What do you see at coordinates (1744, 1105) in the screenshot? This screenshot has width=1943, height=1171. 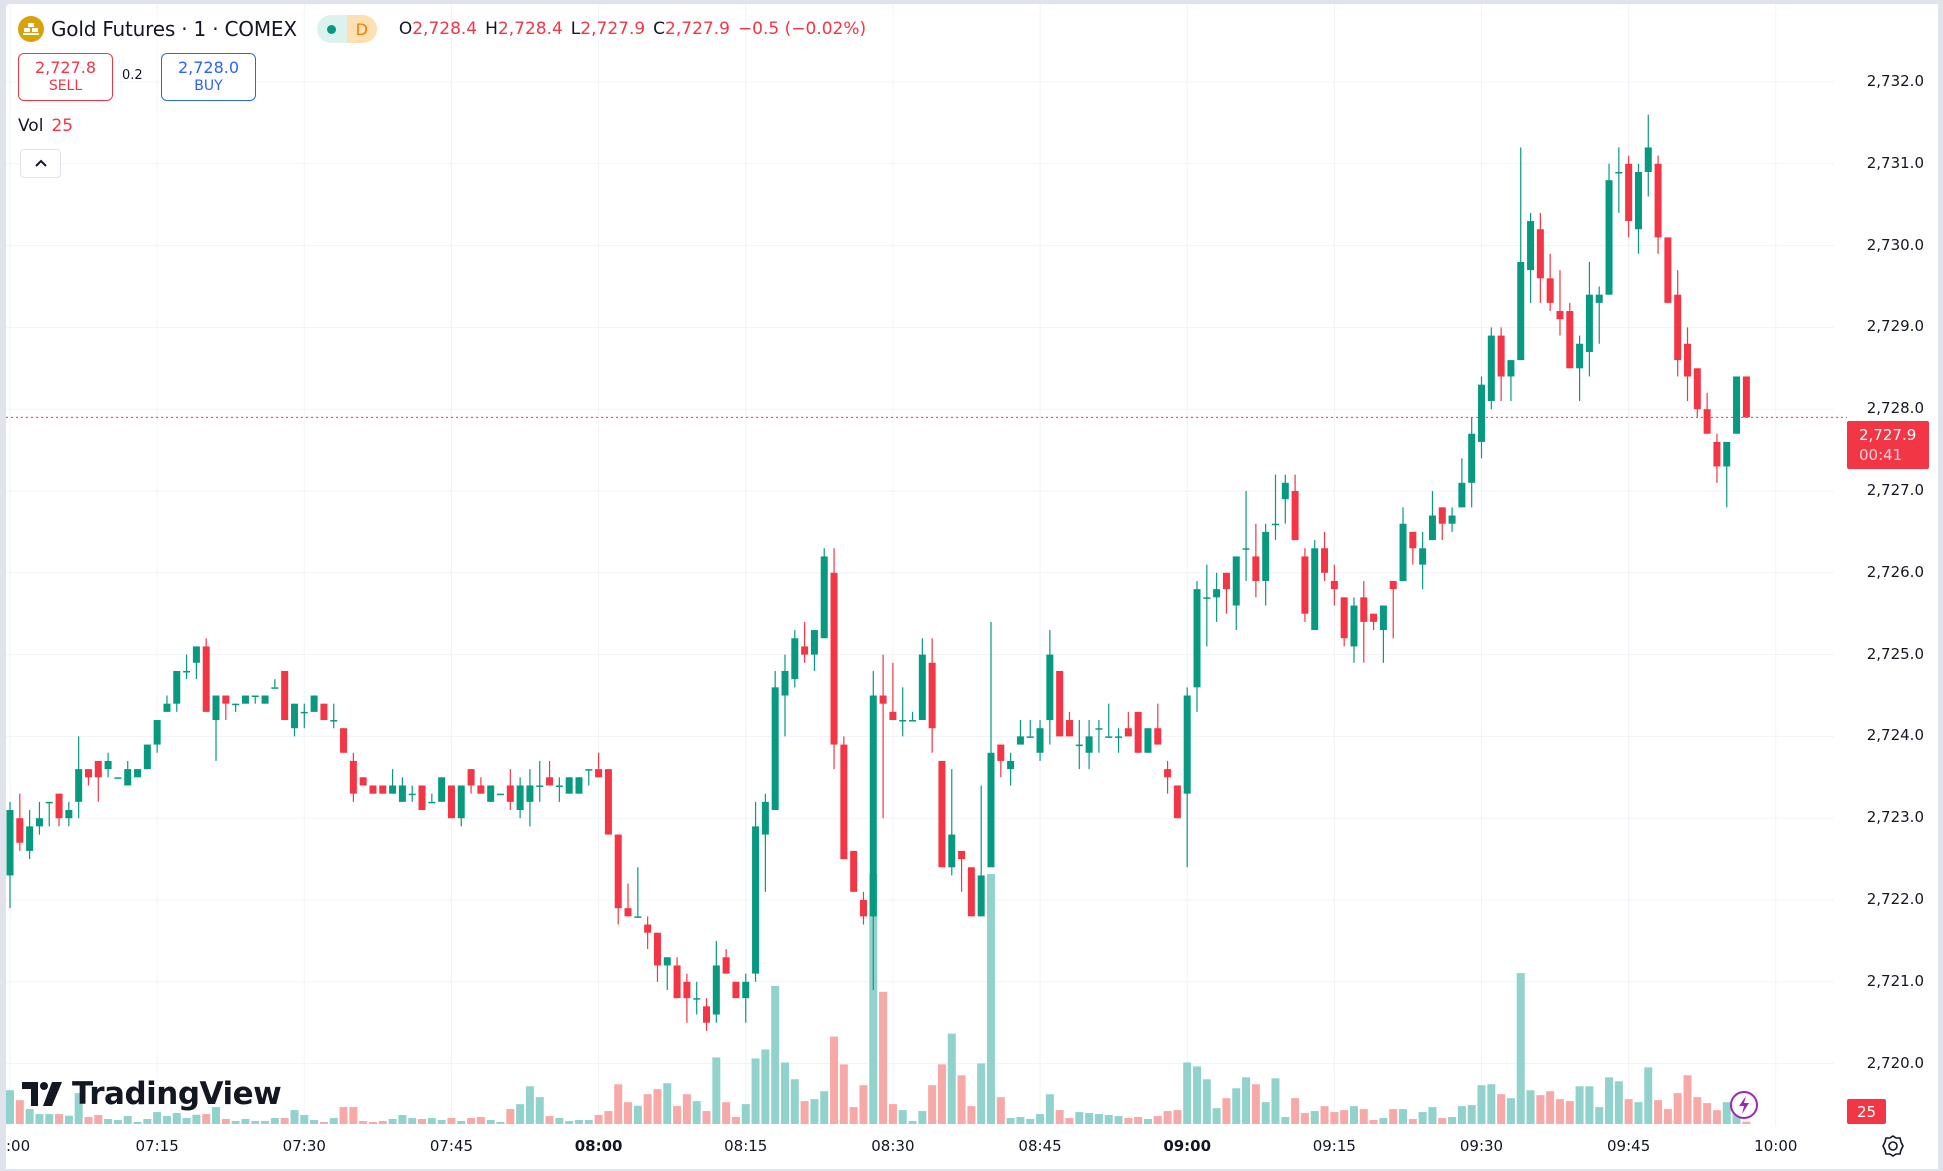 I see `lightning-icon` at bounding box center [1744, 1105].